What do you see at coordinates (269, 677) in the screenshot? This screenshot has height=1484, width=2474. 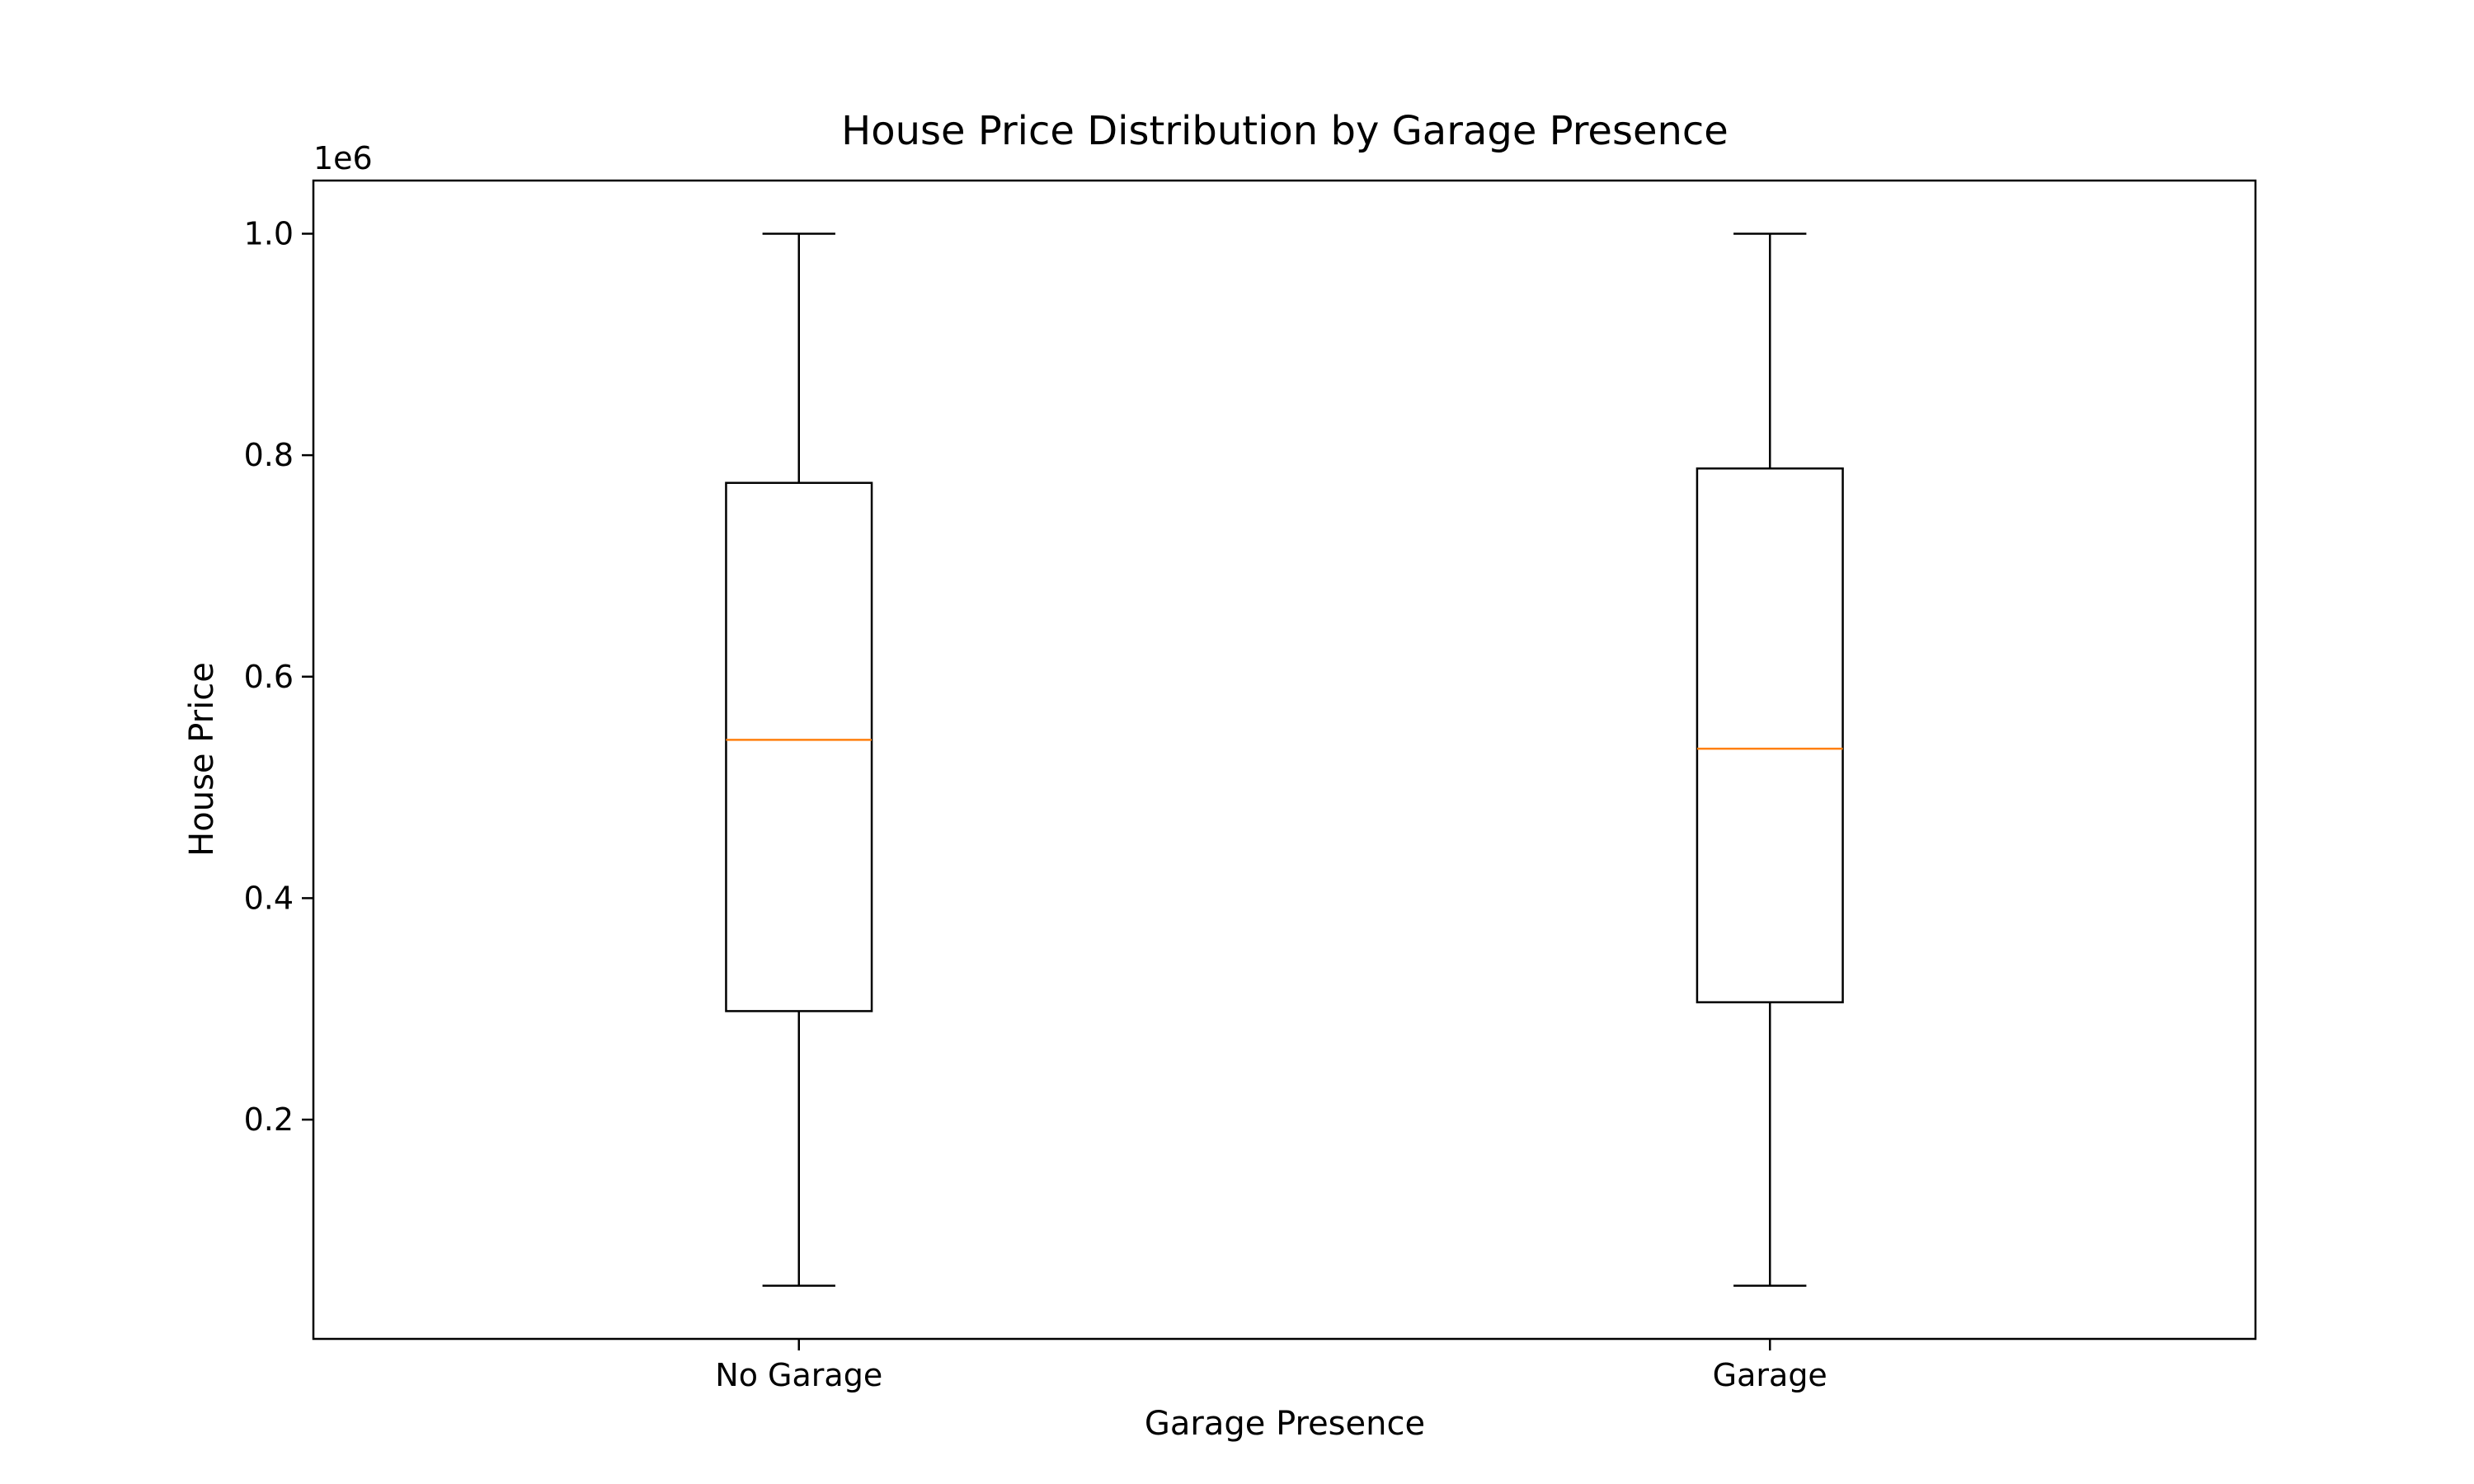 I see `y-tick-label: 0.6` at bounding box center [269, 677].